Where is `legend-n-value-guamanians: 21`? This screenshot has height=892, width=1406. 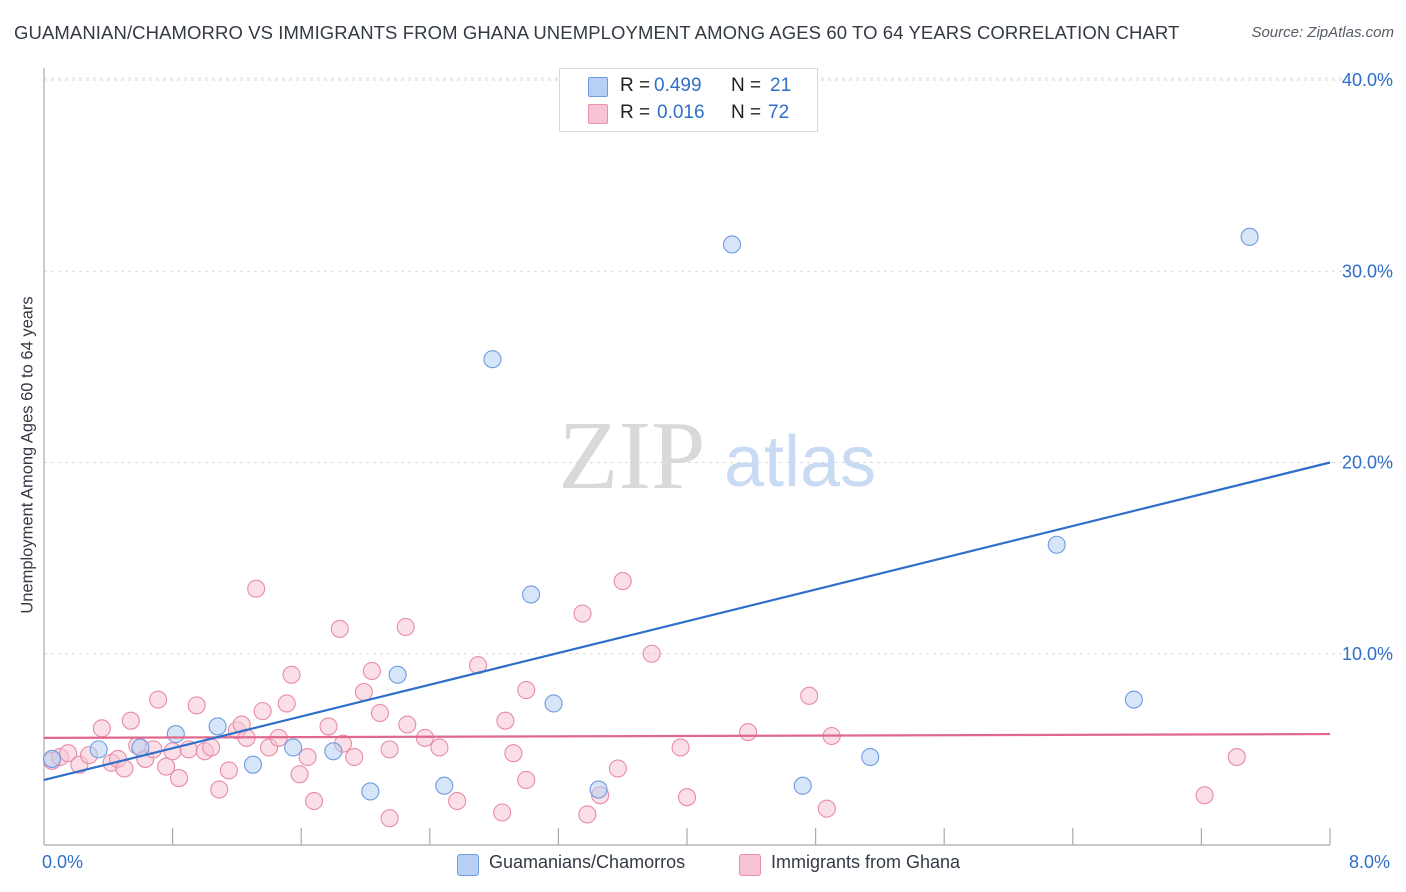 legend-n-value-guamanians: 21 is located at coordinates (781, 85).